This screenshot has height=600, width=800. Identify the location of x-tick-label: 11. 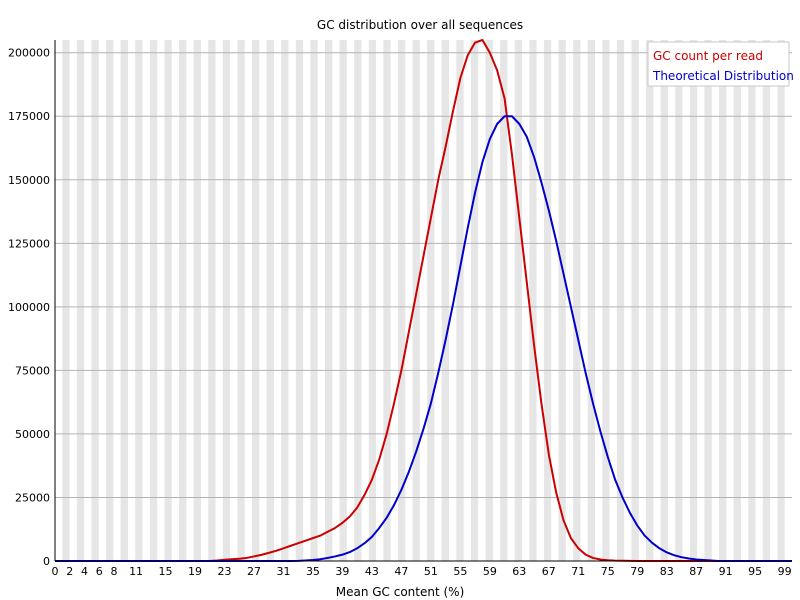
(136, 571).